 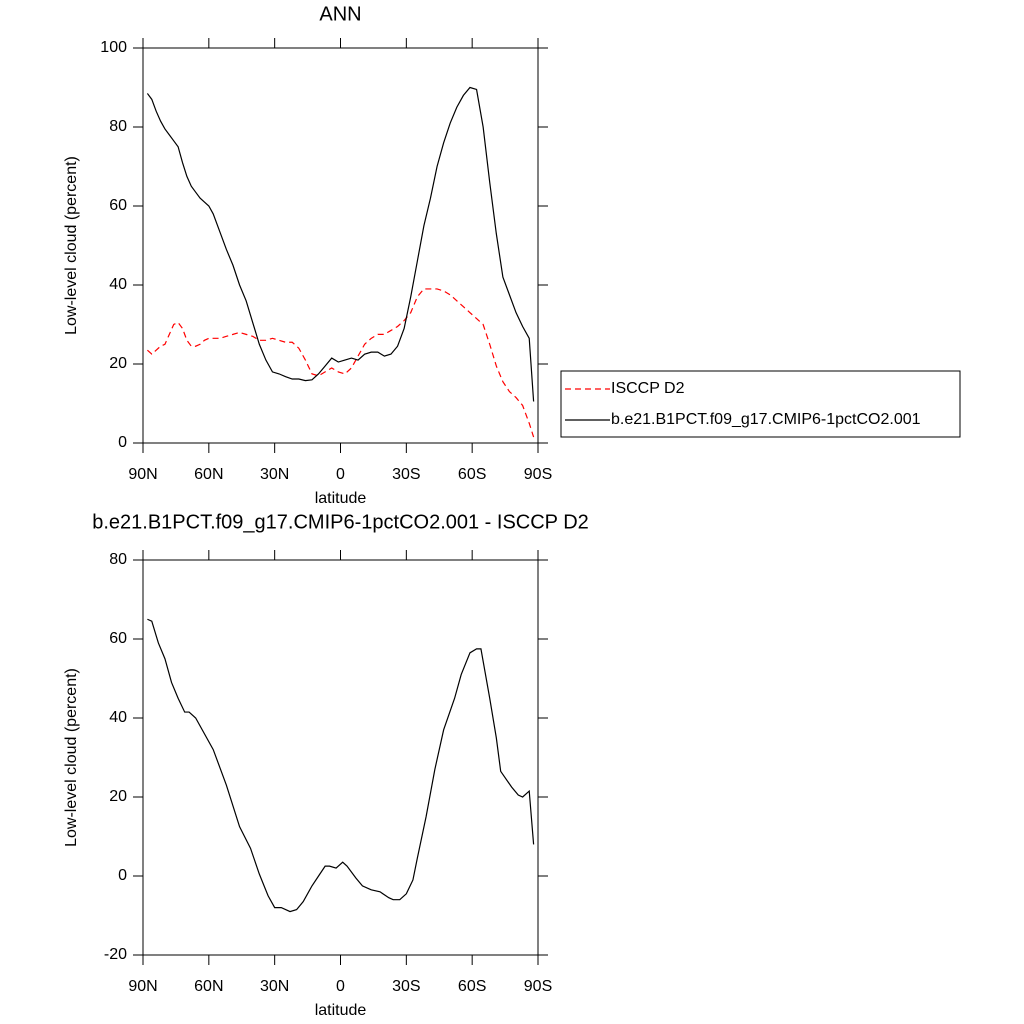 I want to click on y-tick-label: 100, so click(x=113, y=47).